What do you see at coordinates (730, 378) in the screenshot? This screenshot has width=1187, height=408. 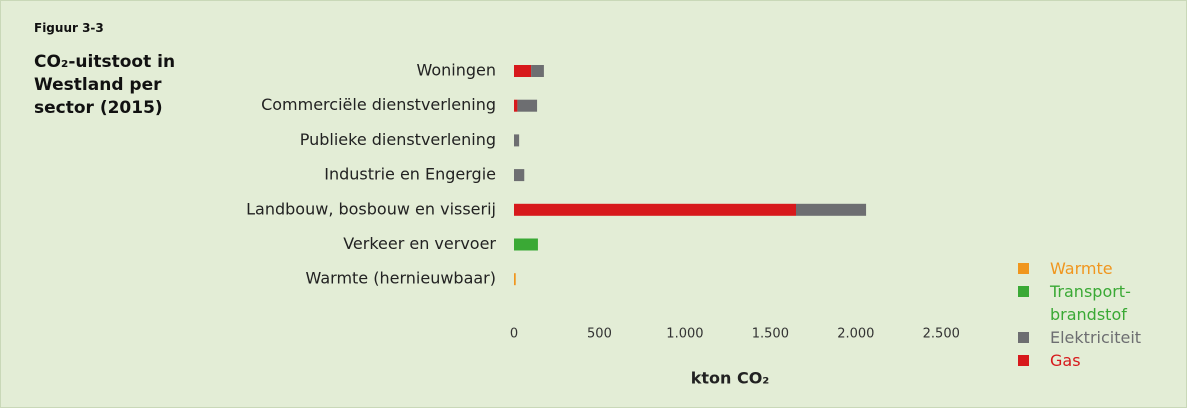 I see `x-axis-label: kton CO₂` at bounding box center [730, 378].